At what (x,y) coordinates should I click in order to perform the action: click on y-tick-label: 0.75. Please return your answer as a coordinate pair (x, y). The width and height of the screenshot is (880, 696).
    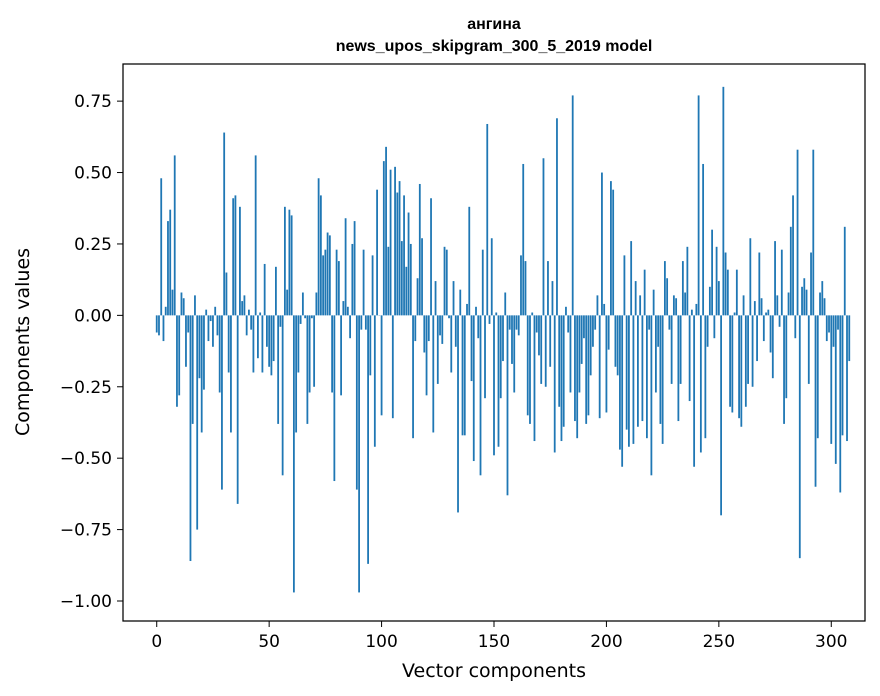
    Looking at the image, I should click on (93, 102).